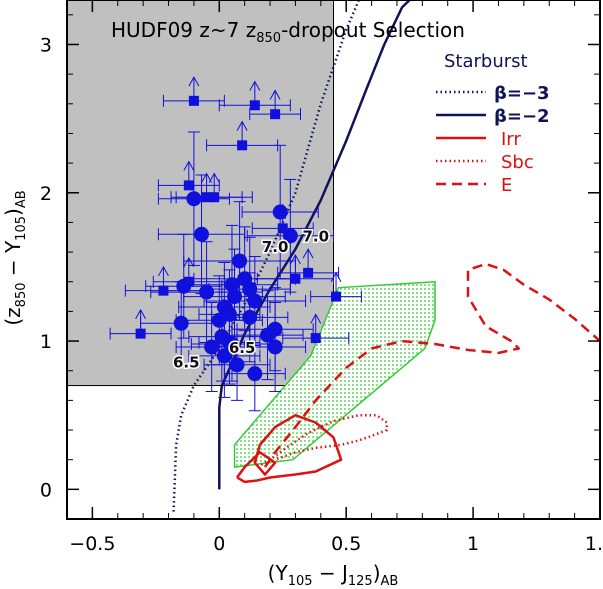 This screenshot has width=603, height=589. What do you see at coordinates (275, 247) in the screenshot?
I see `redshift-label: 7.0` at bounding box center [275, 247].